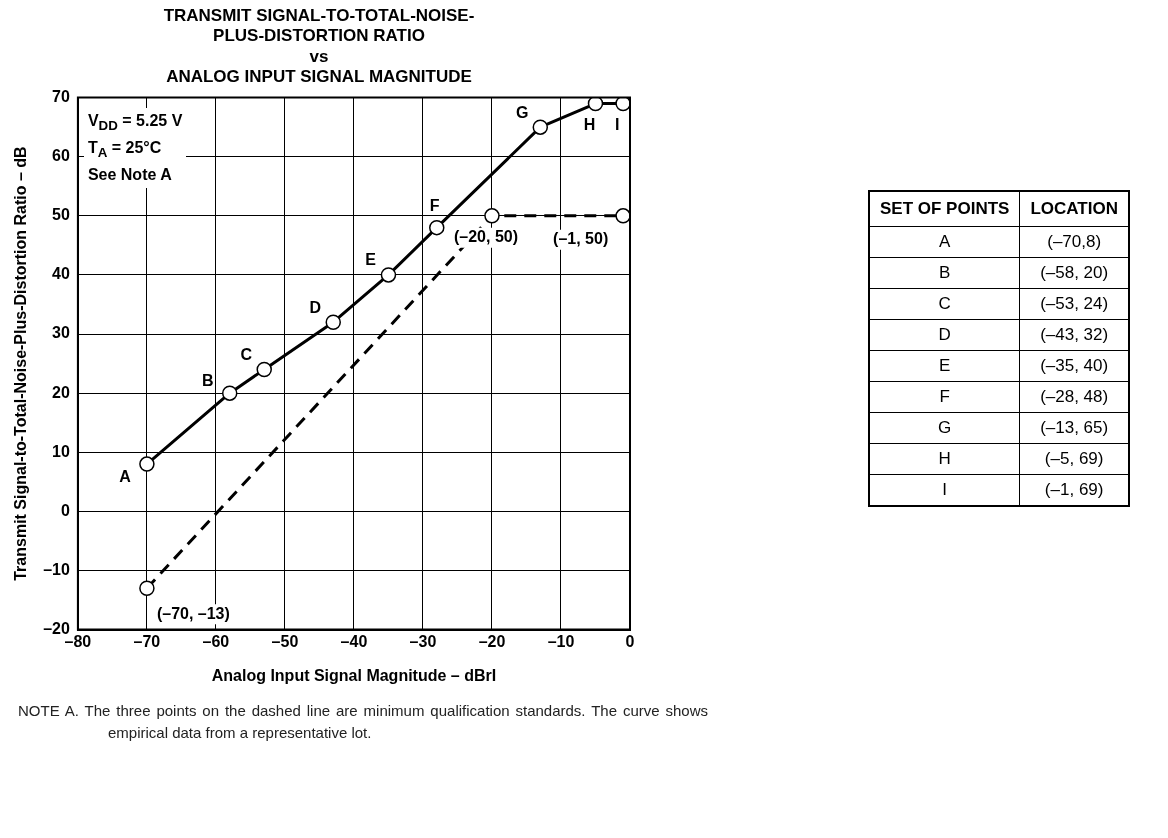  Describe the element at coordinates (945, 272) in the screenshot. I see `text: B` at that location.